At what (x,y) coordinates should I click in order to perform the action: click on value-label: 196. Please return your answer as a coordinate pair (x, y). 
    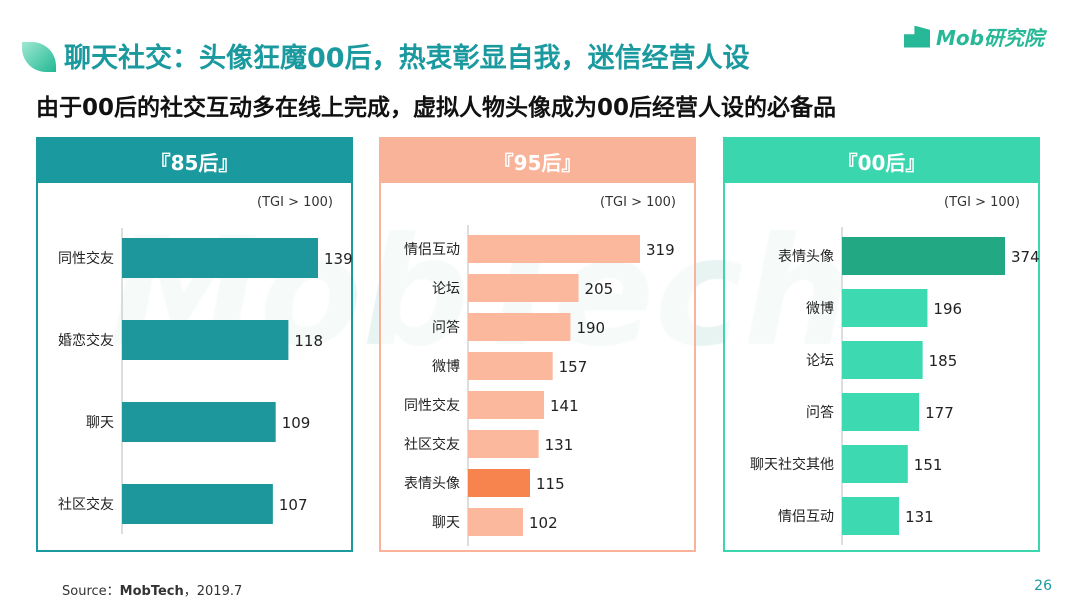
    Looking at the image, I should click on (947, 309).